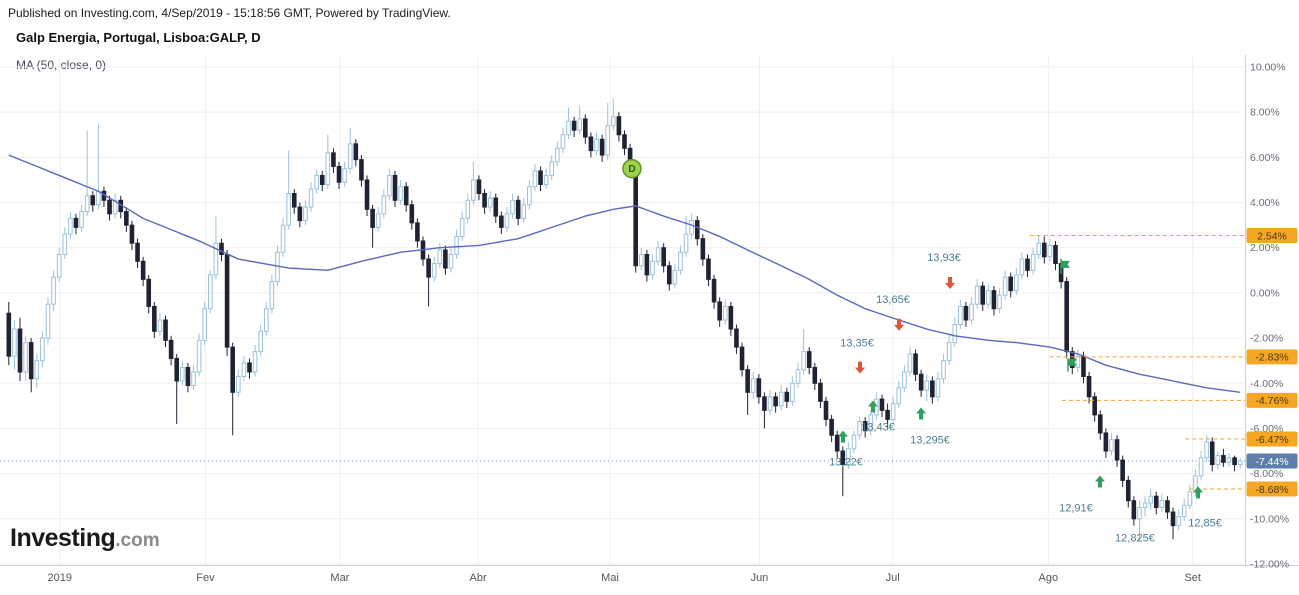 The image size is (1299, 595). Describe the element at coordinates (61, 65) in the screenshot. I see `ma-indicator-label: MA (50, close, 0)` at that location.